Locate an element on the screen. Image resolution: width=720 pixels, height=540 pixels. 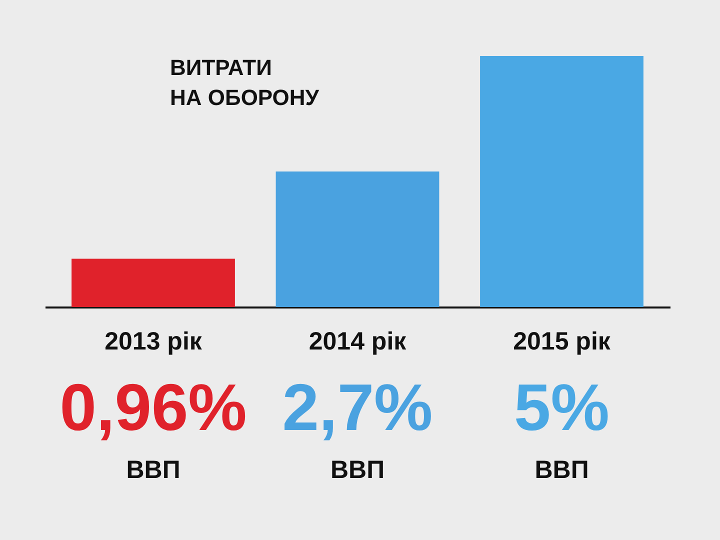
x-tick-label: 2015 рік is located at coordinates (562, 342).